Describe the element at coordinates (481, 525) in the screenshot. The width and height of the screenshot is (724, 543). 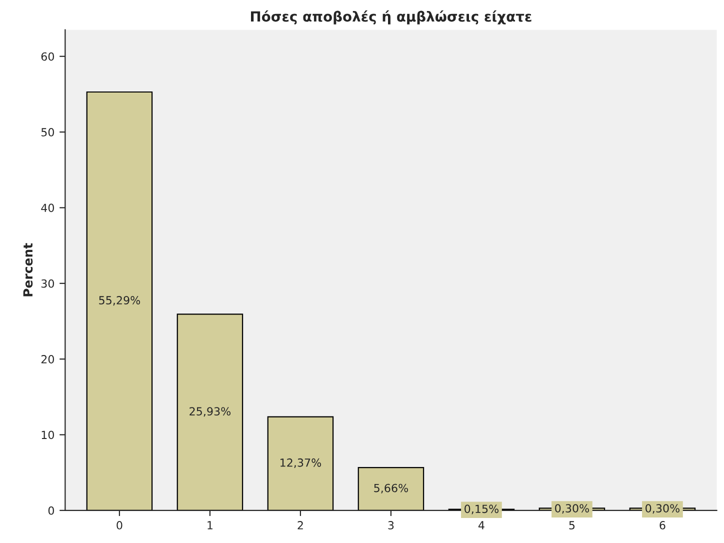
I see `x-tick-label: 4` at that location.